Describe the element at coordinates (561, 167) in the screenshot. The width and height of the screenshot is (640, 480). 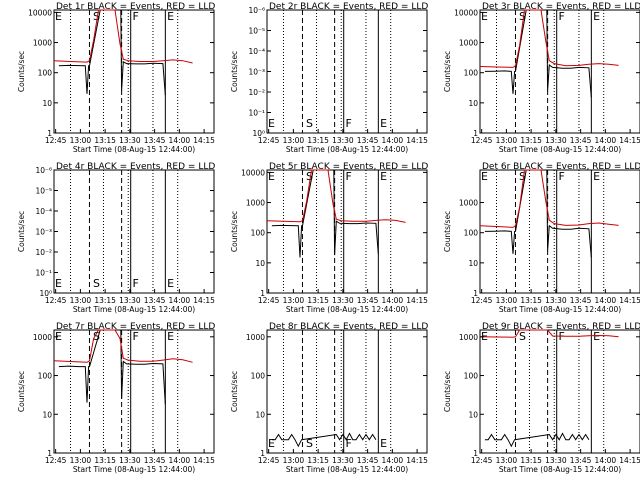
I see `panel-title: Det 6r BLACK = Events, RED = LLD` at that location.